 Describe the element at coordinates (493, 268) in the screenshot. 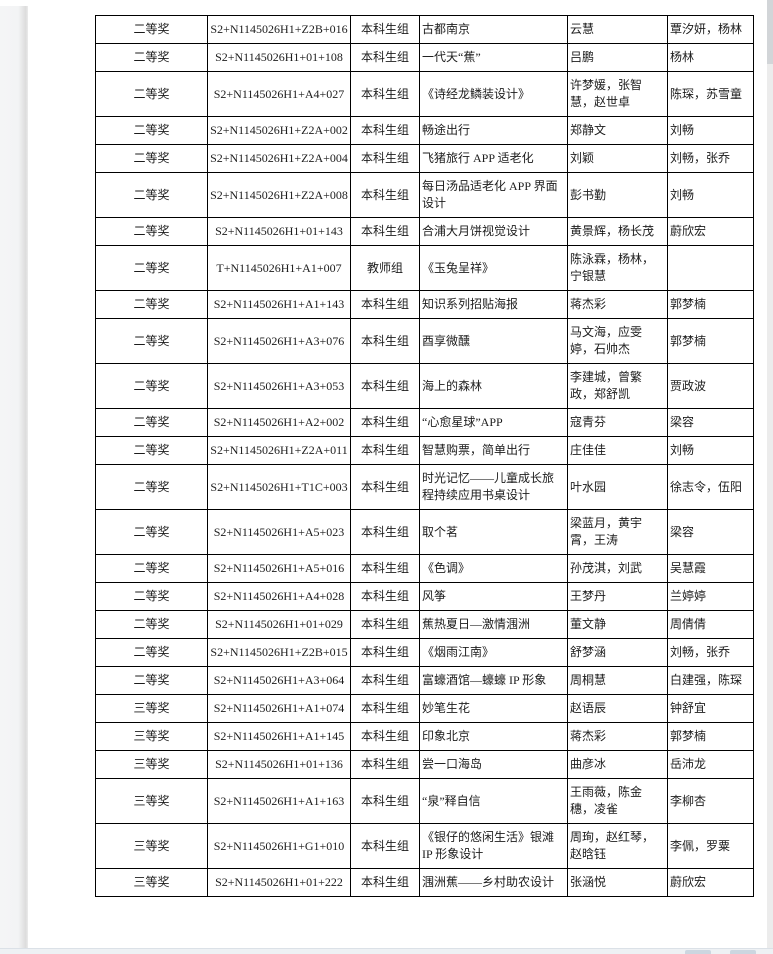

I see `title-cell: 《玉兔呈祥》` at that location.